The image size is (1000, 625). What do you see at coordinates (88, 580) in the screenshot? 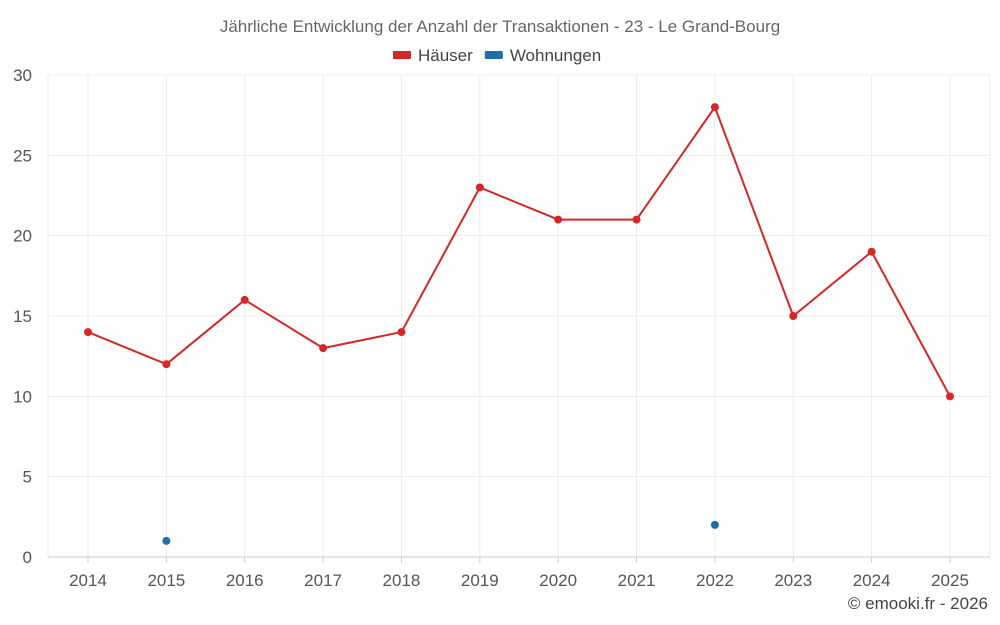
I see `x-tick-label: 2014` at bounding box center [88, 580].